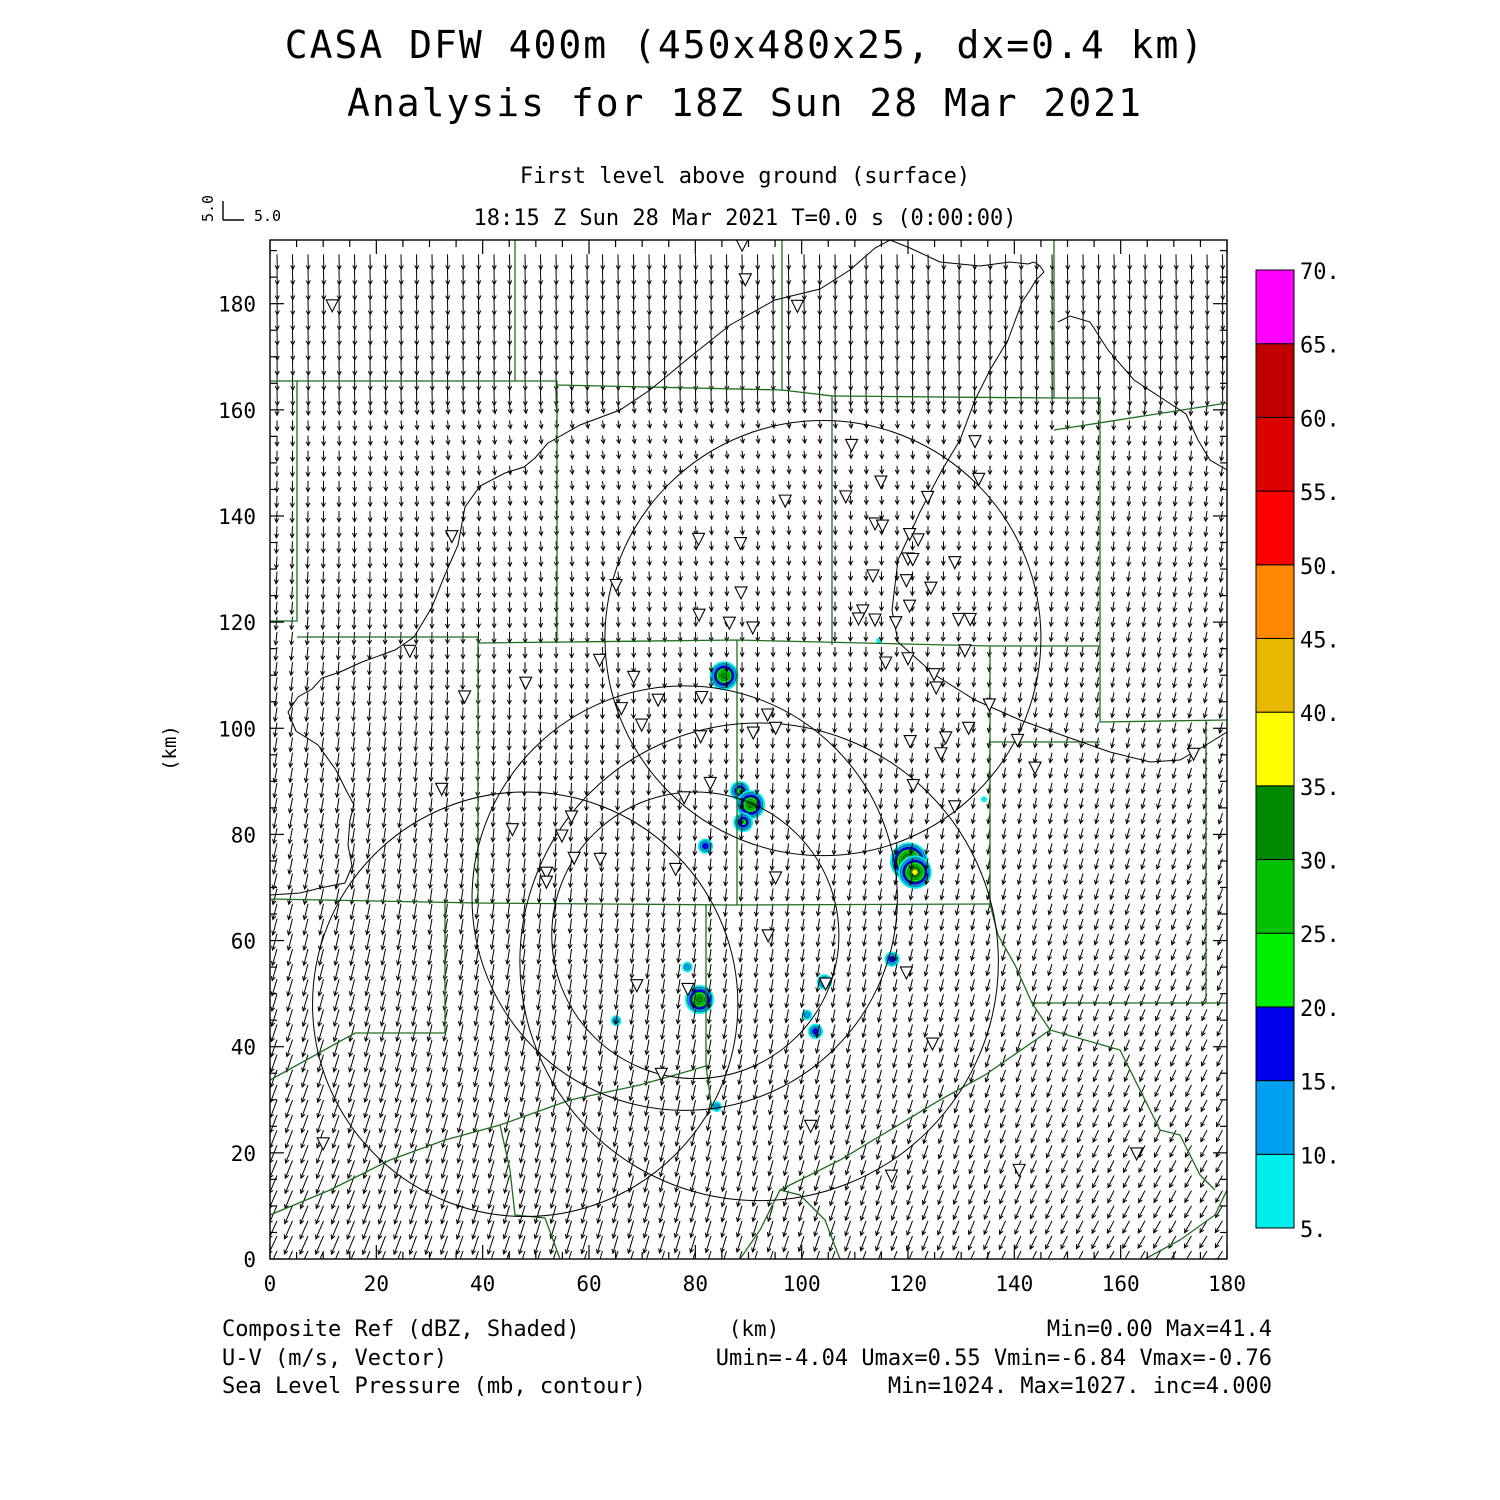  I want to click on county-boundary, so click(1140, 416).